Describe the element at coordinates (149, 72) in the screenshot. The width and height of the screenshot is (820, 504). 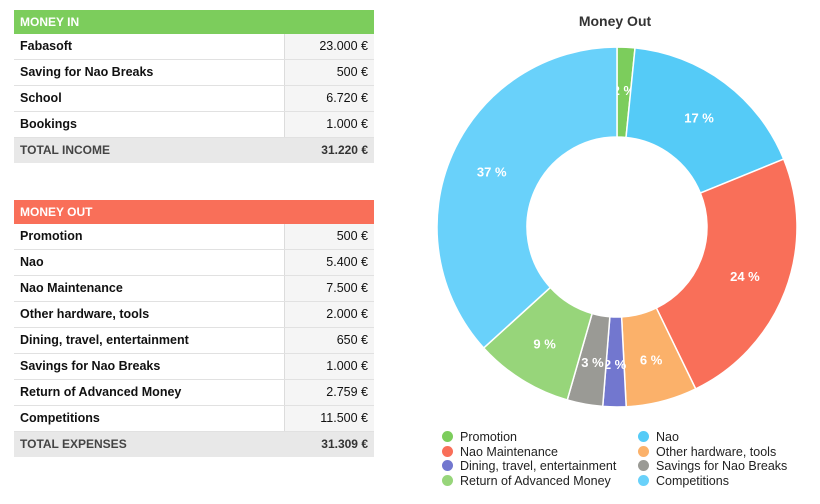
I see `row-label: Saving for Nao Breaks` at that location.